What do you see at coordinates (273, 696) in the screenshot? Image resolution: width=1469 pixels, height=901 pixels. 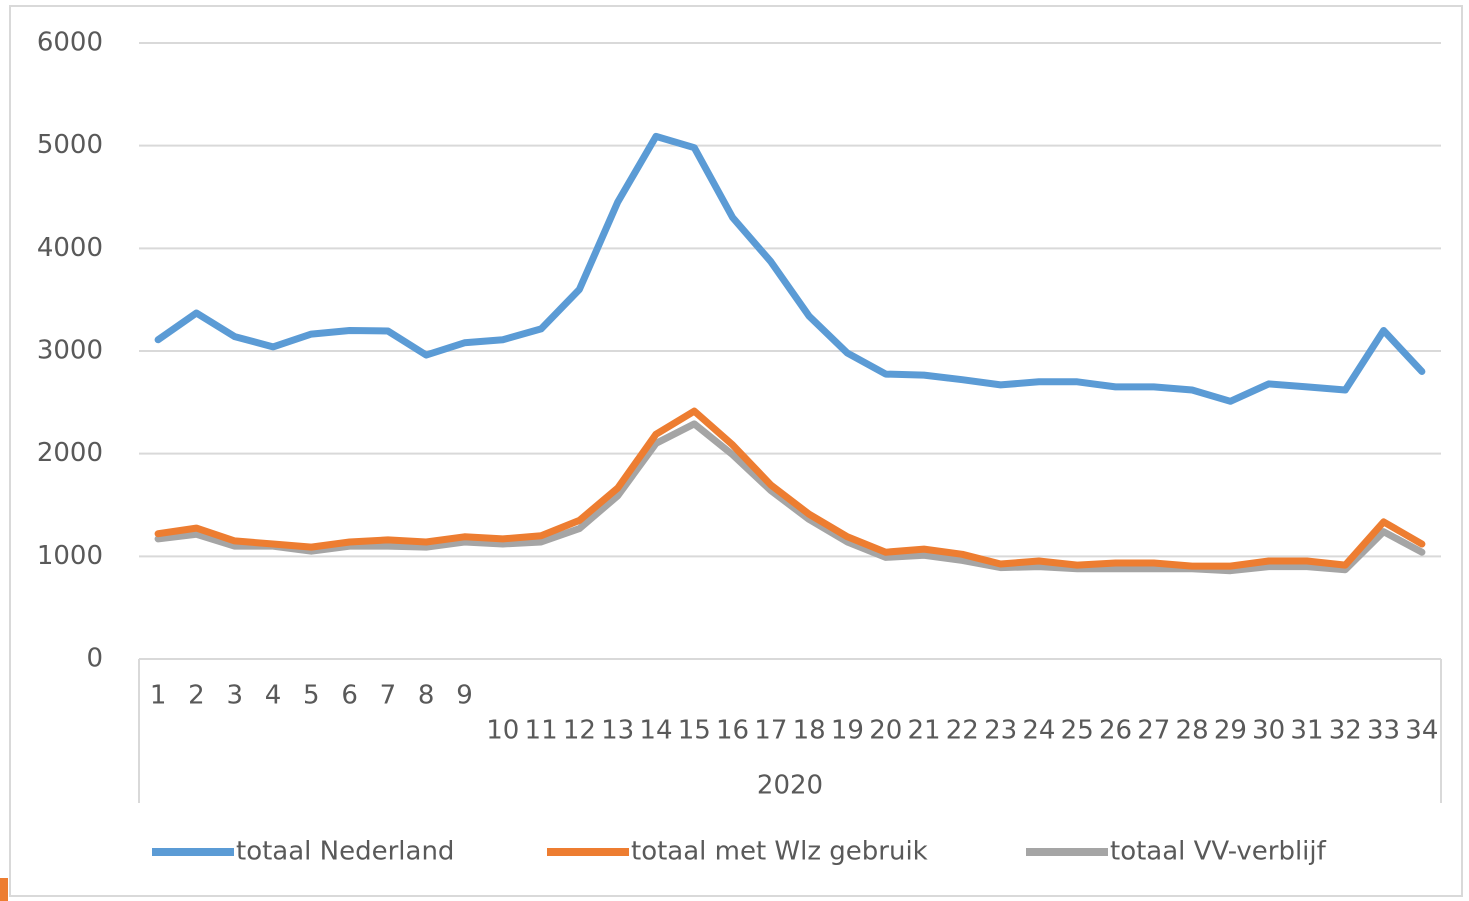 I see `x-tick-label: 4` at bounding box center [273, 696].